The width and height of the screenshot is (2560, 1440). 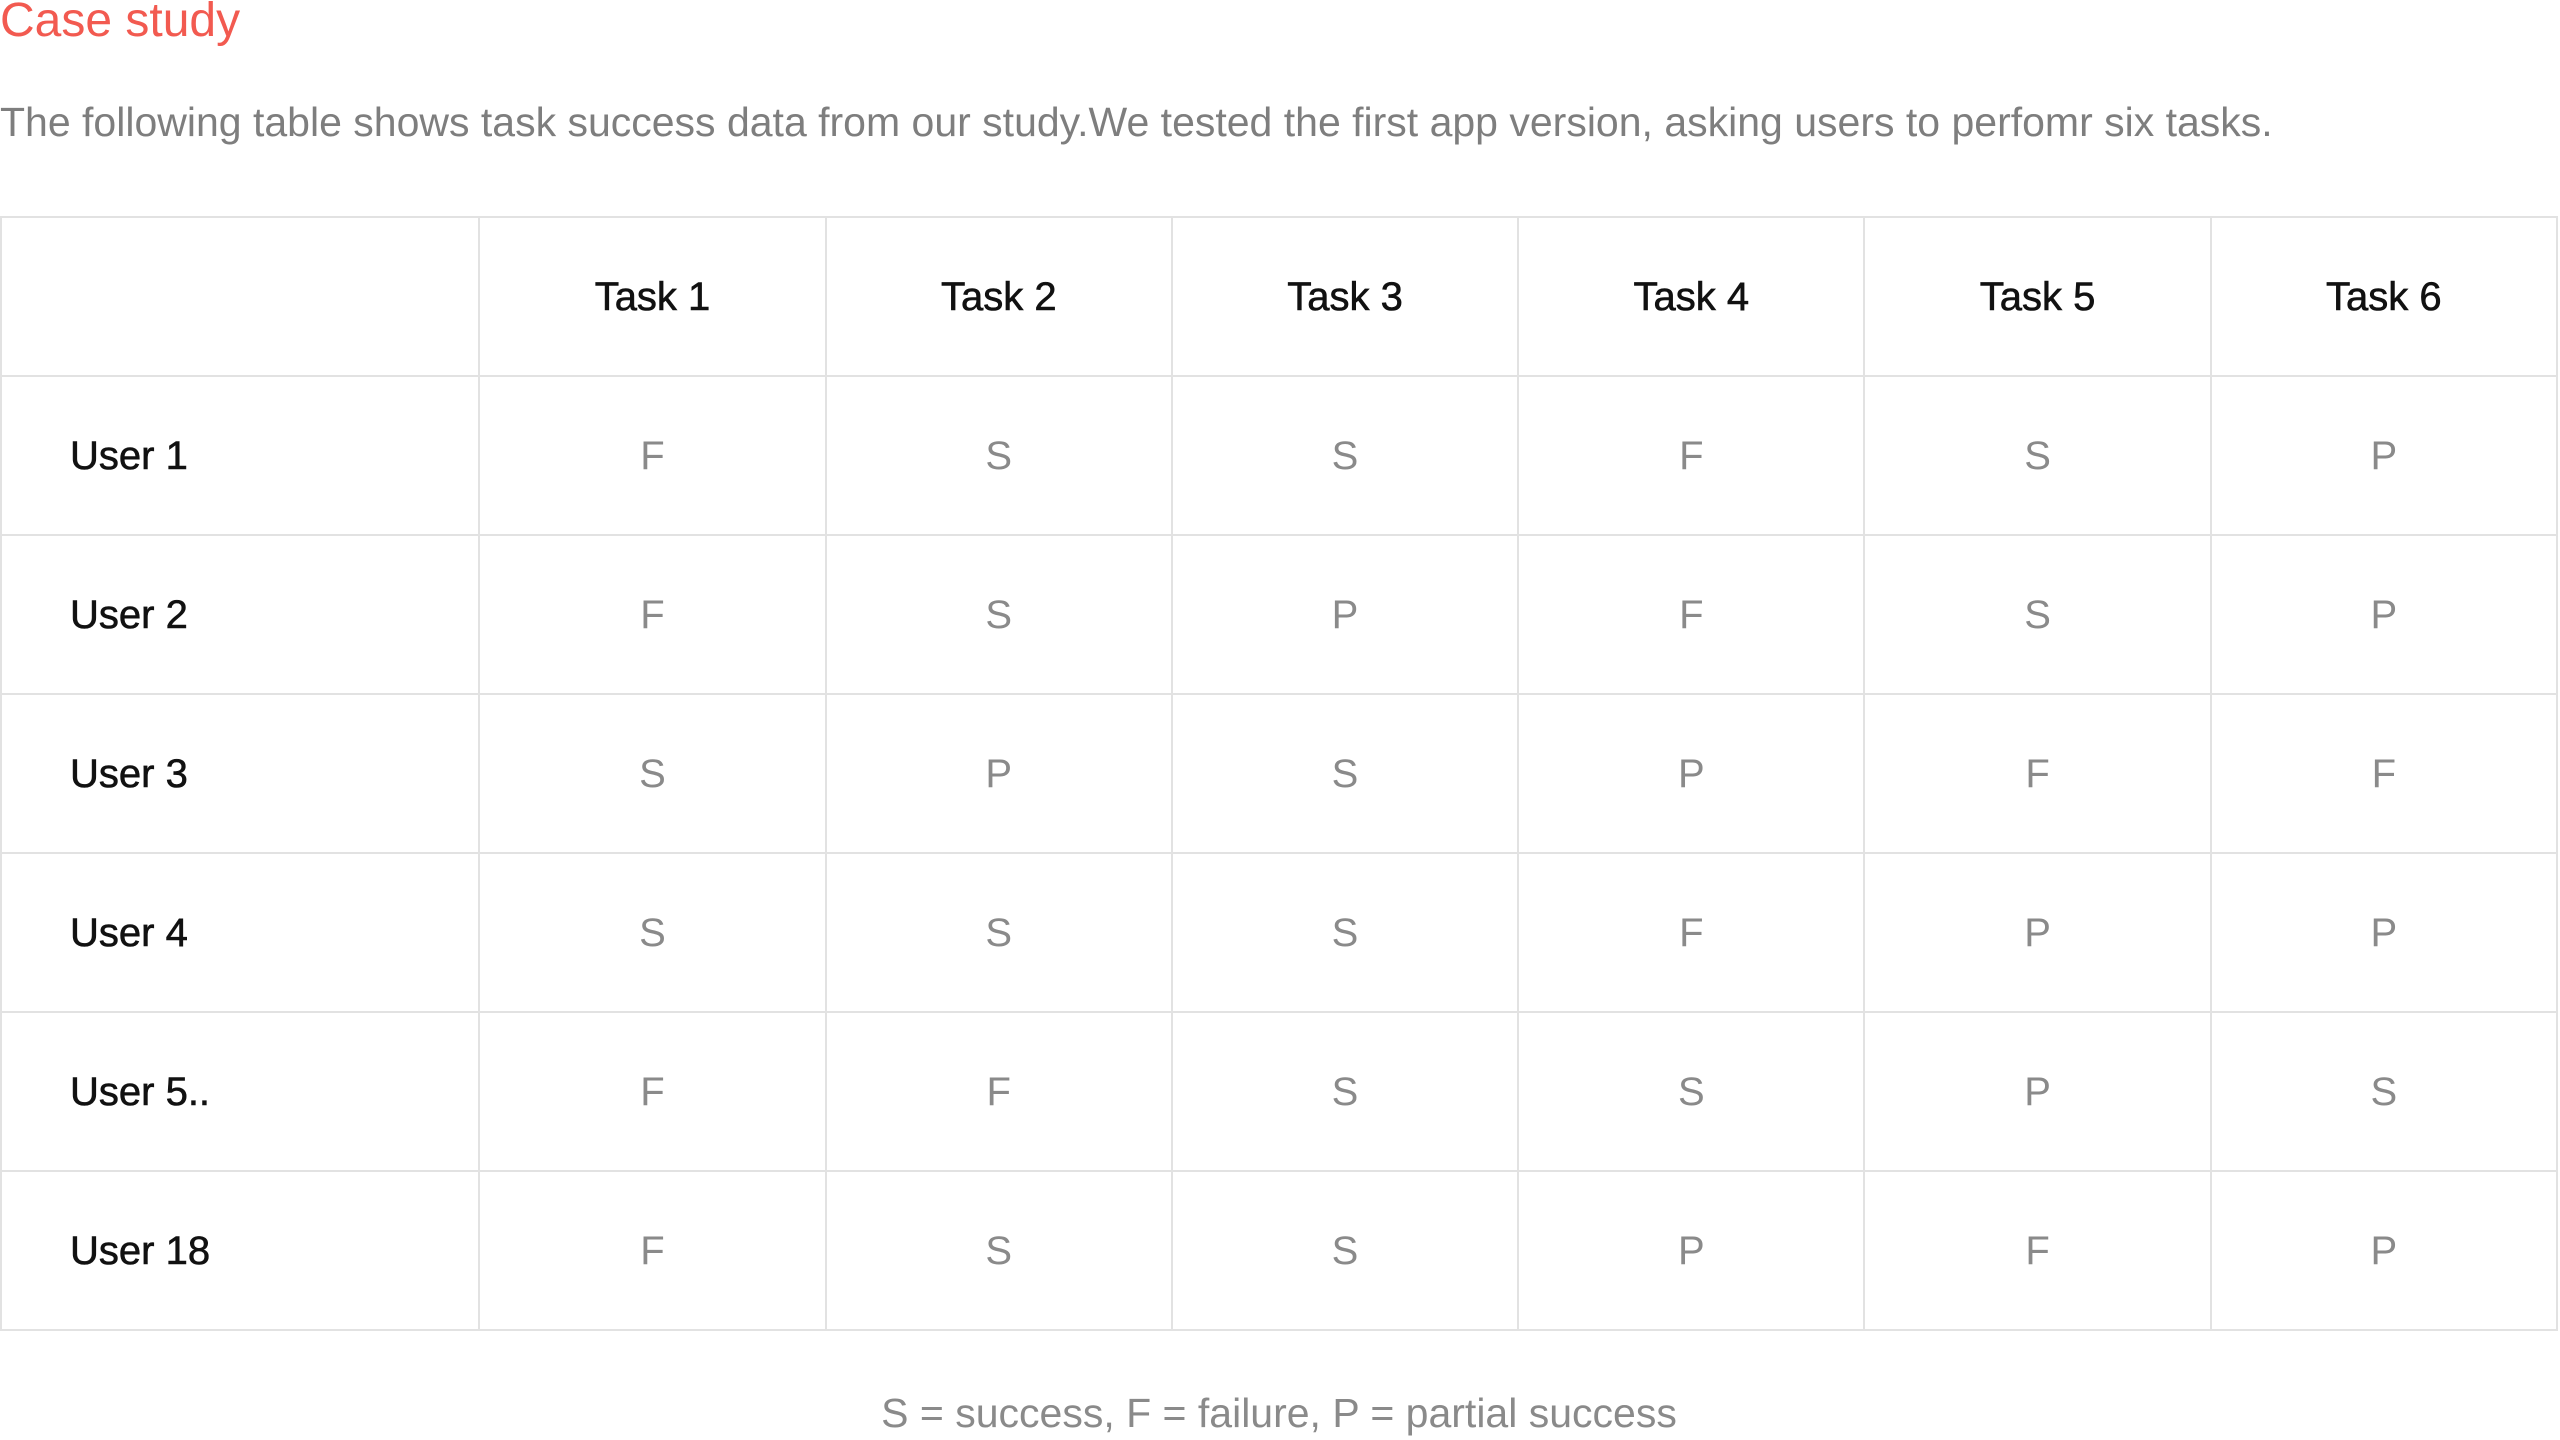 I want to click on table-row: User 4 S S S F P P, so click(x=1279, y=932).